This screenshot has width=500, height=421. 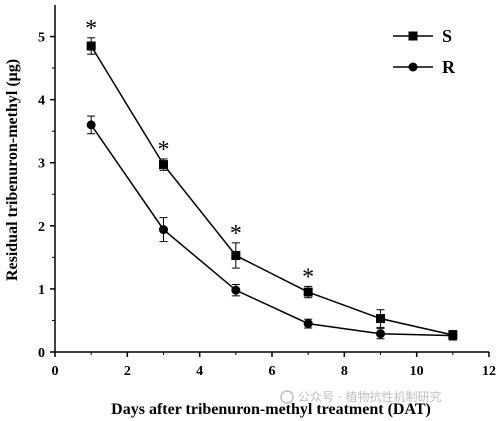 I want to click on legend-label-s: S, so click(x=447, y=36).